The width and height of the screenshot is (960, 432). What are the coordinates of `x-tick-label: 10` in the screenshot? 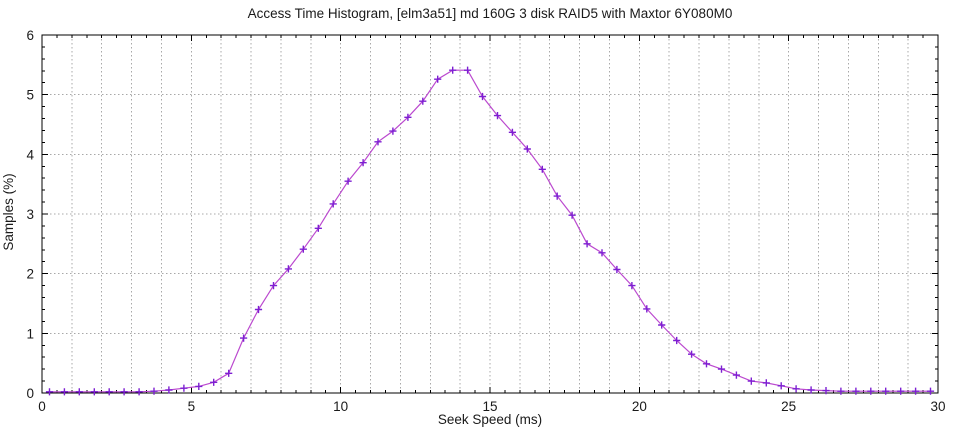 It's located at (340, 406).